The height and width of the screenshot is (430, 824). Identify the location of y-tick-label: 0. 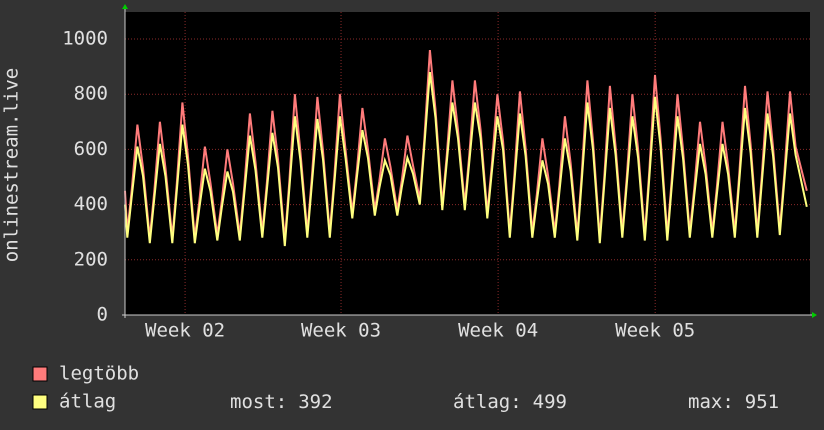
(102, 315).